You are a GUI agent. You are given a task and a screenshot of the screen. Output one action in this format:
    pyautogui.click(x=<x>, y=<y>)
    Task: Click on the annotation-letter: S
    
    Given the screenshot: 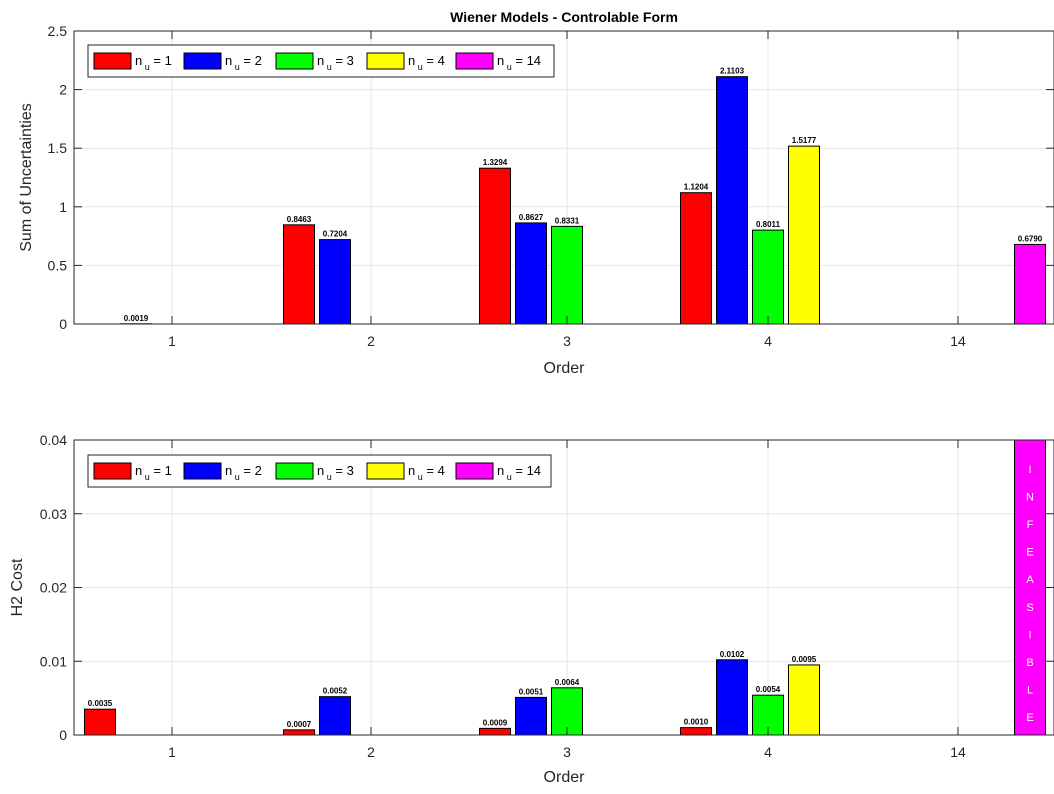 What is the action you would take?
    pyautogui.click(x=1029, y=608)
    